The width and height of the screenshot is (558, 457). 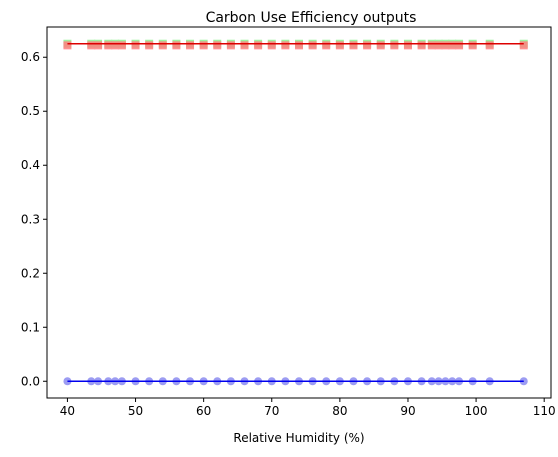 I want to click on chart-title: Carbon Use Efficiency outputs, so click(x=311, y=18).